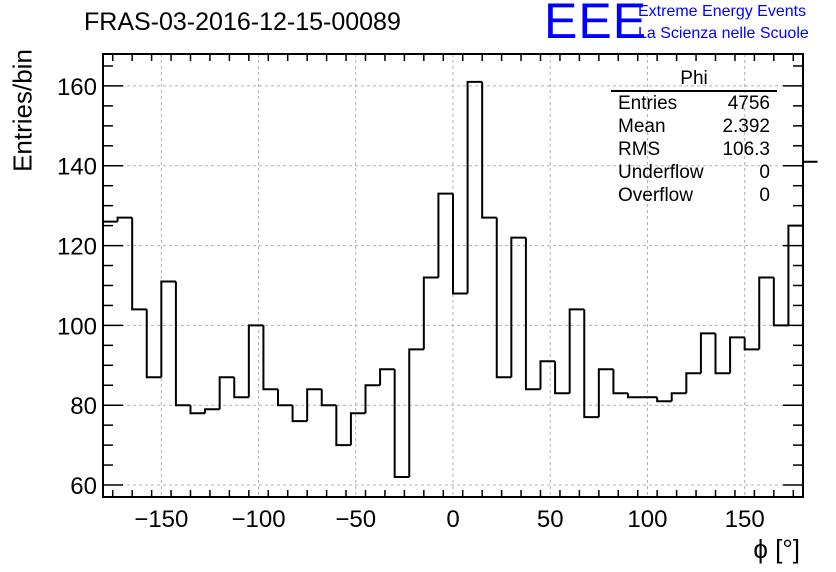 This screenshot has width=836, height=572. What do you see at coordinates (77, 247) in the screenshot?
I see `y-tick-label: 120` at bounding box center [77, 247].